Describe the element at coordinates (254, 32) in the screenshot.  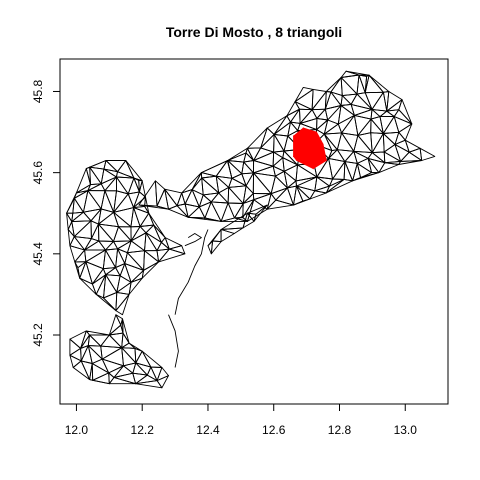
I see `chart-title: Torre Di Mosto , 8 triangoli` at that location.